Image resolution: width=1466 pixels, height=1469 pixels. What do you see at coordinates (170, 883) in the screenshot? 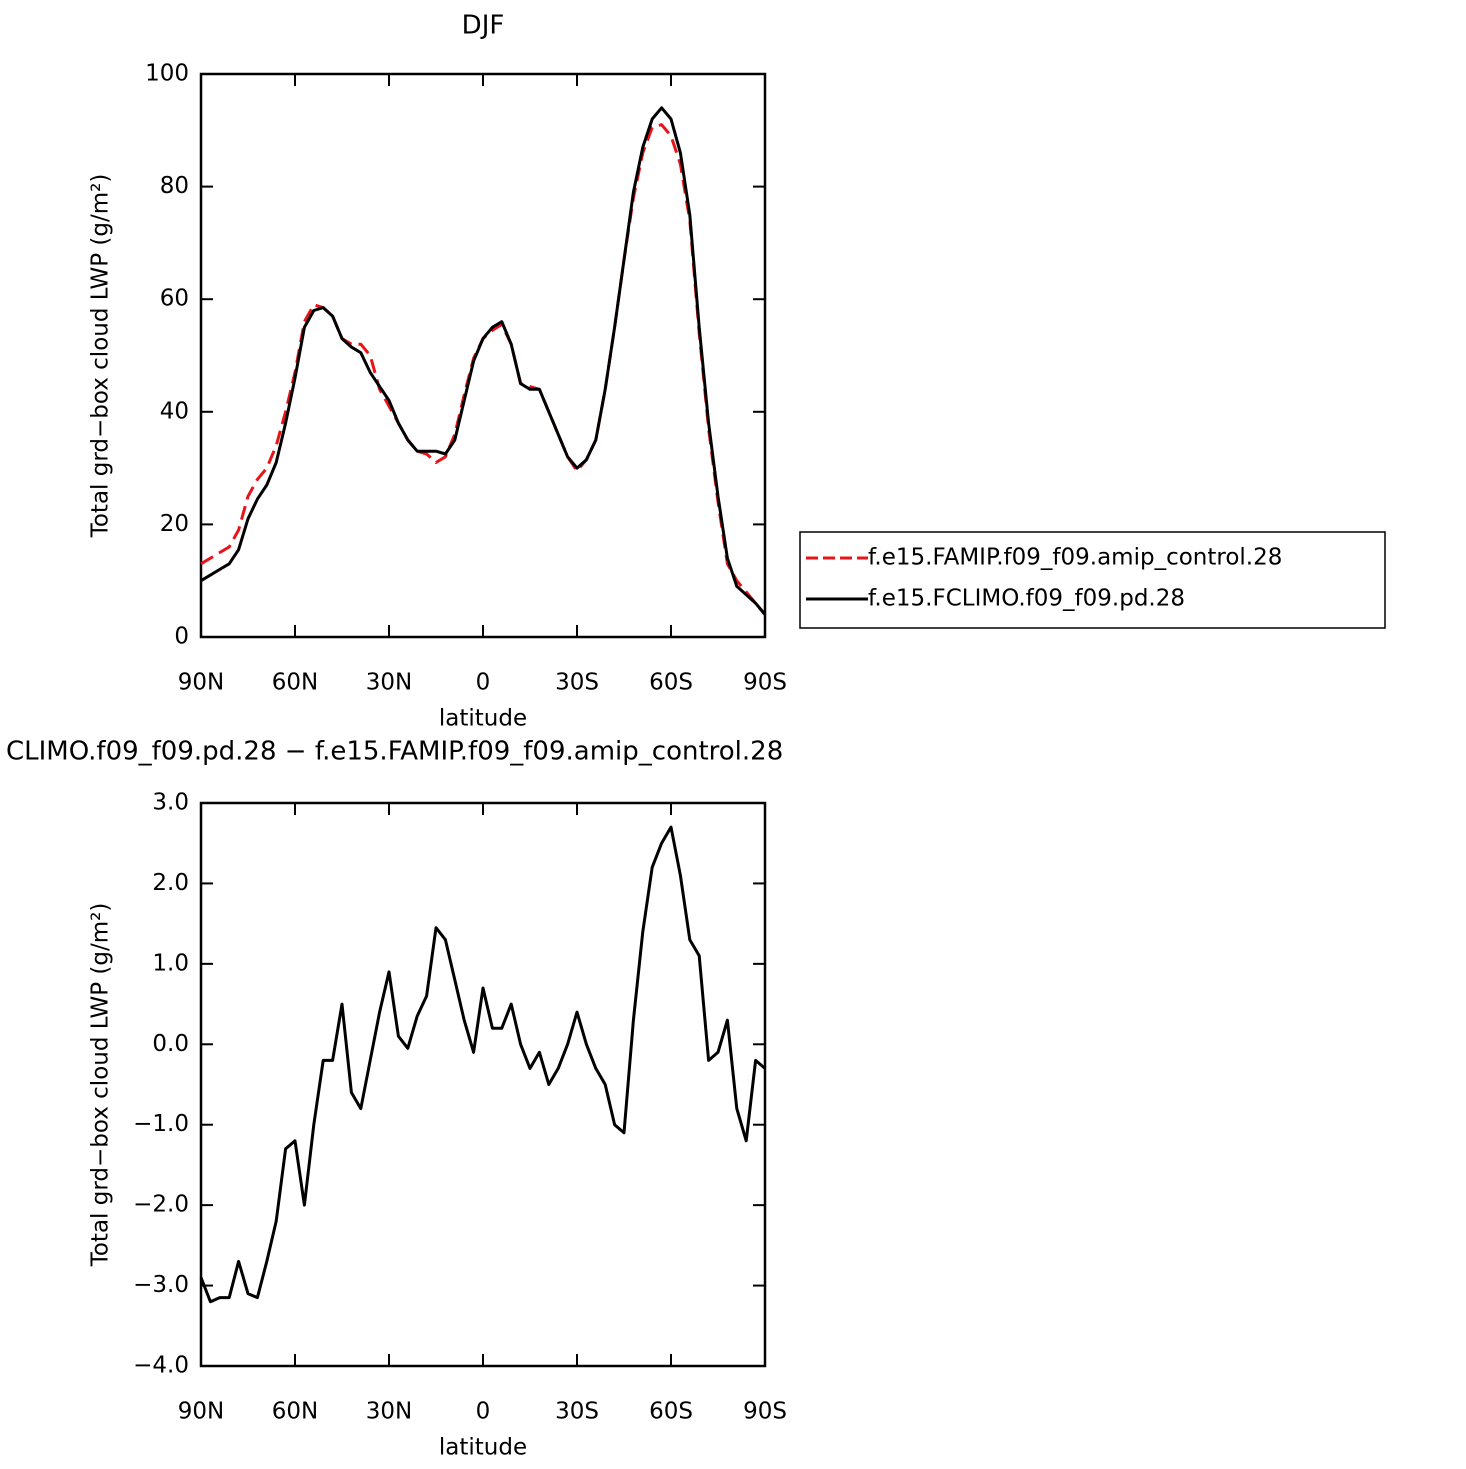
I see `y-tick-label: 2.0` at bounding box center [170, 883].